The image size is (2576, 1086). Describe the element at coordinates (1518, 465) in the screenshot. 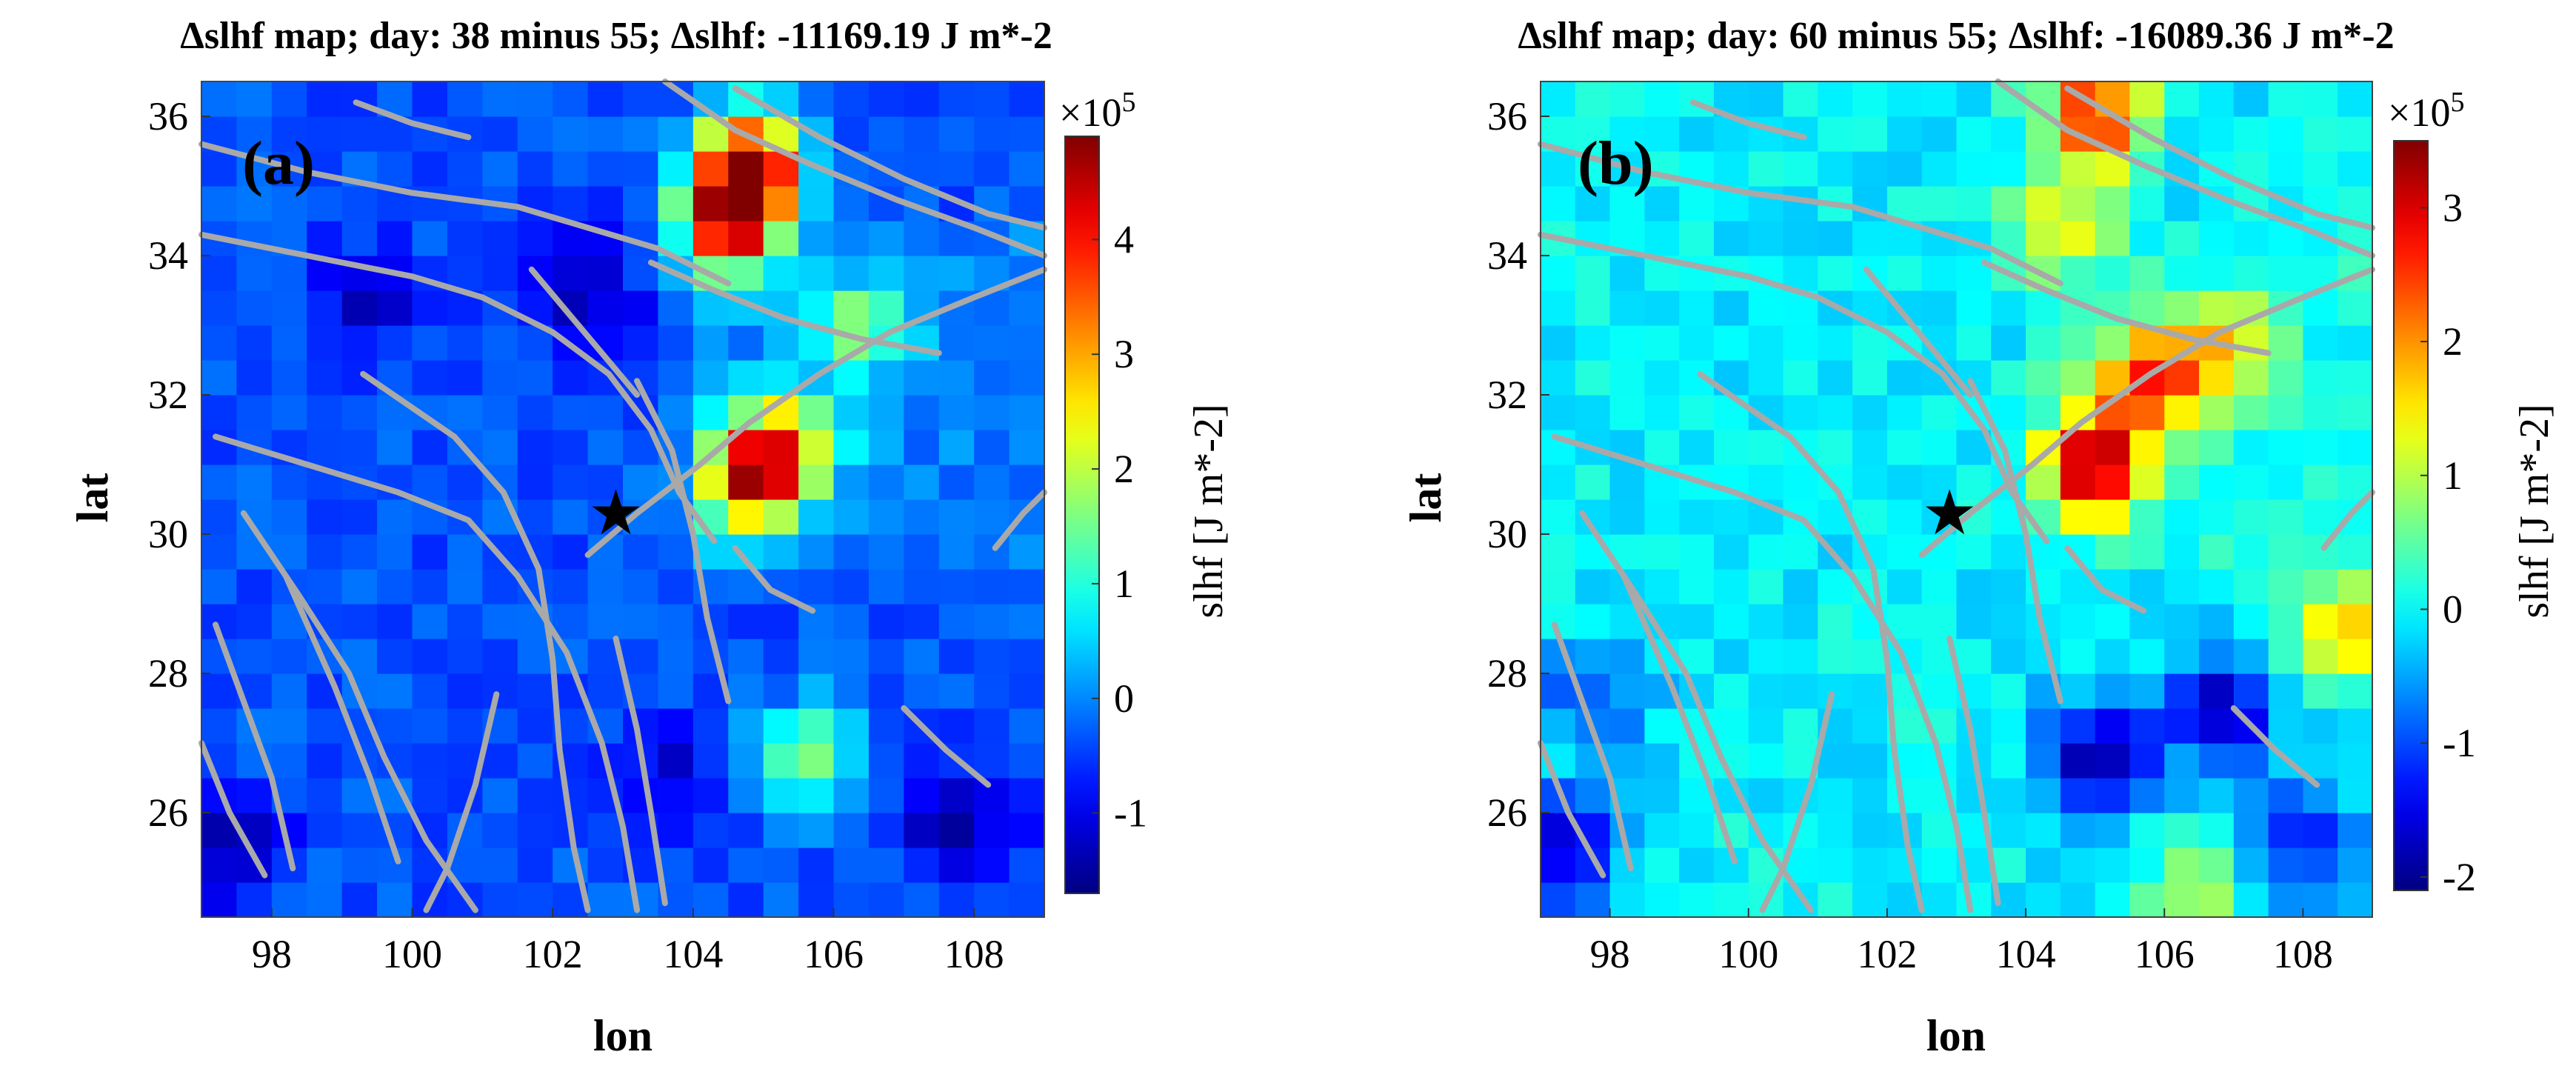

I see `panel-b-y-ticks: 26 28 30 32 34 36` at that location.